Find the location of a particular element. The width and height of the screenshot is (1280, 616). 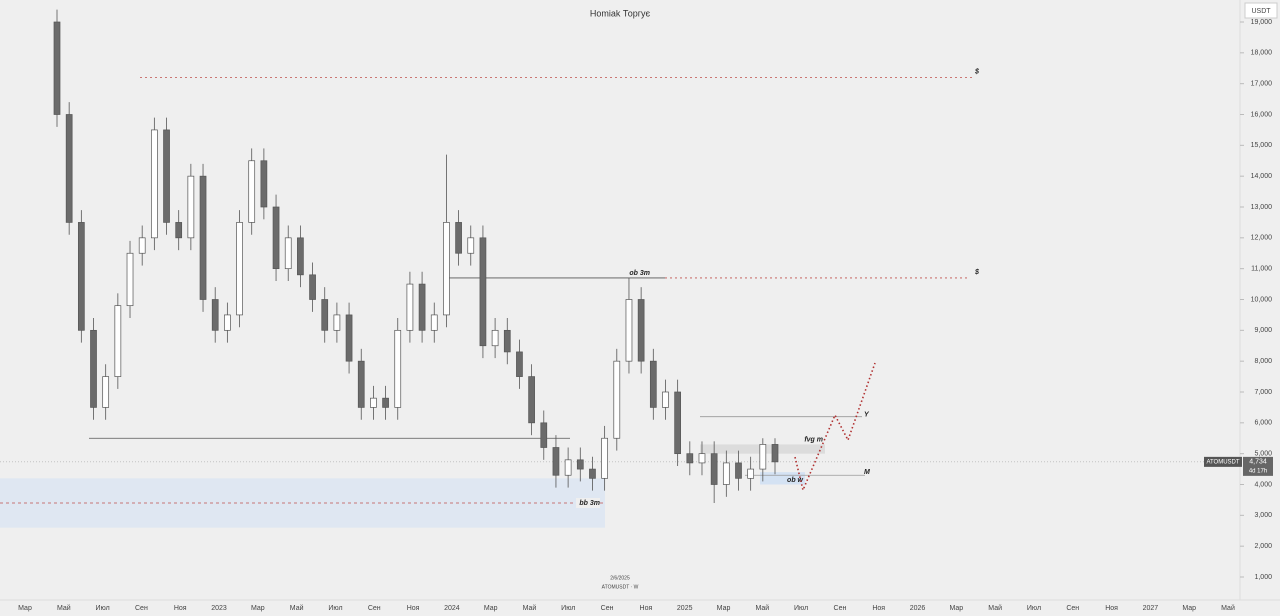

y-tick-label: 15,000 is located at coordinates (1262, 145).